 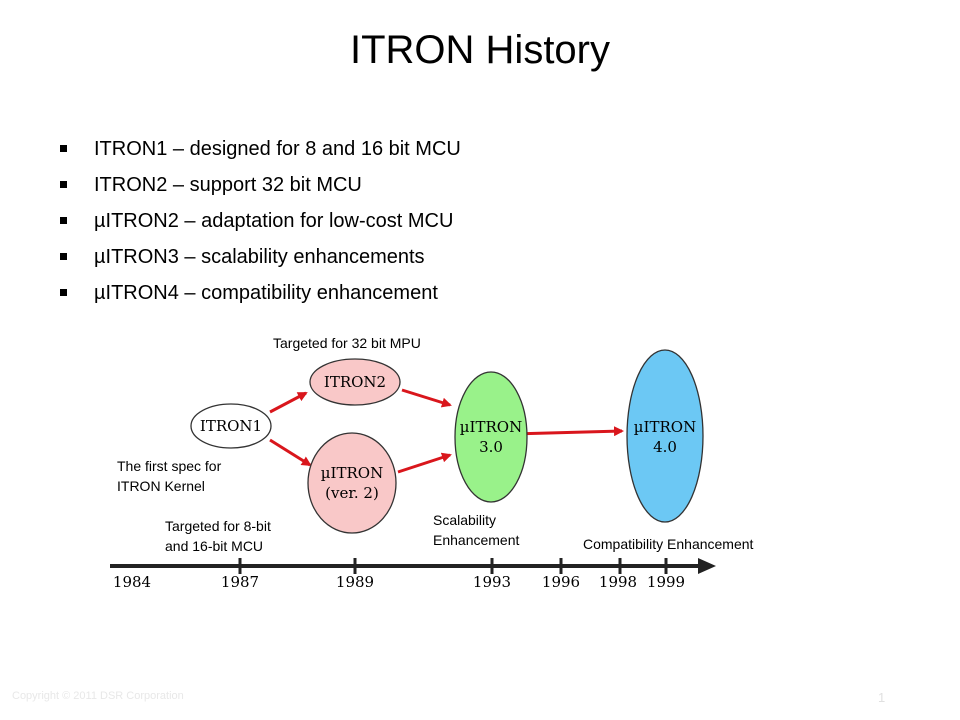 I want to click on timeline: 1984 1987 1989 1993 1996 1998 1999, so click(x=413, y=574).